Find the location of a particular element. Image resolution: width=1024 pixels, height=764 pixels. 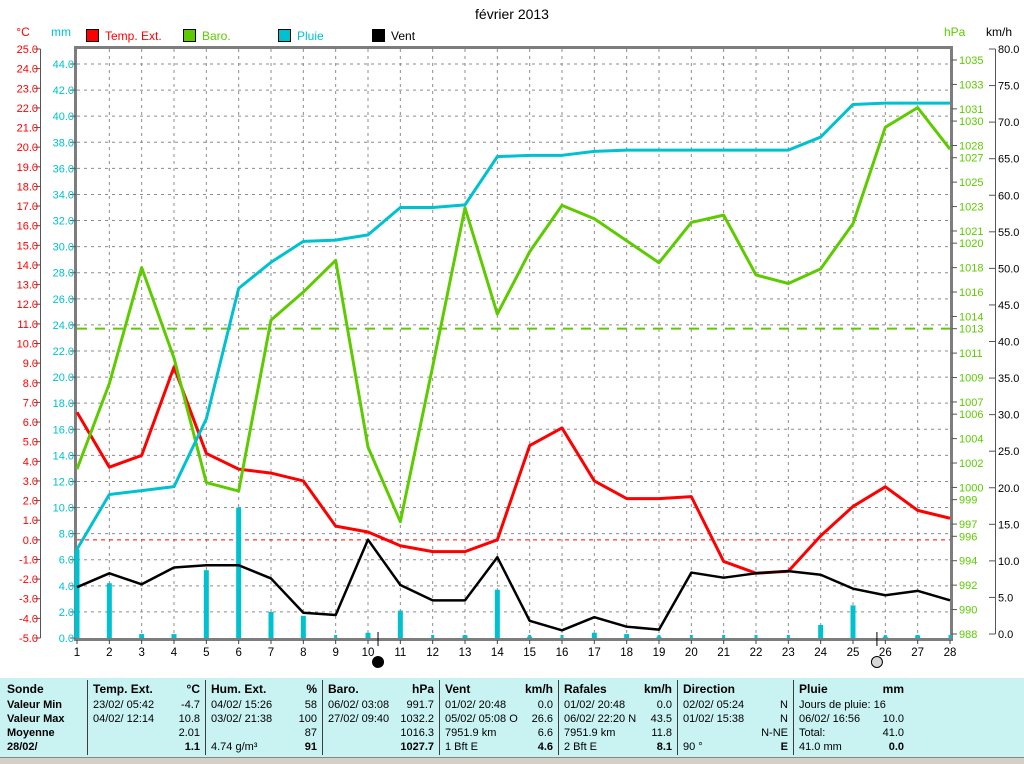

stats-row: 7951.9 km 11.8 is located at coordinates (618, 733).